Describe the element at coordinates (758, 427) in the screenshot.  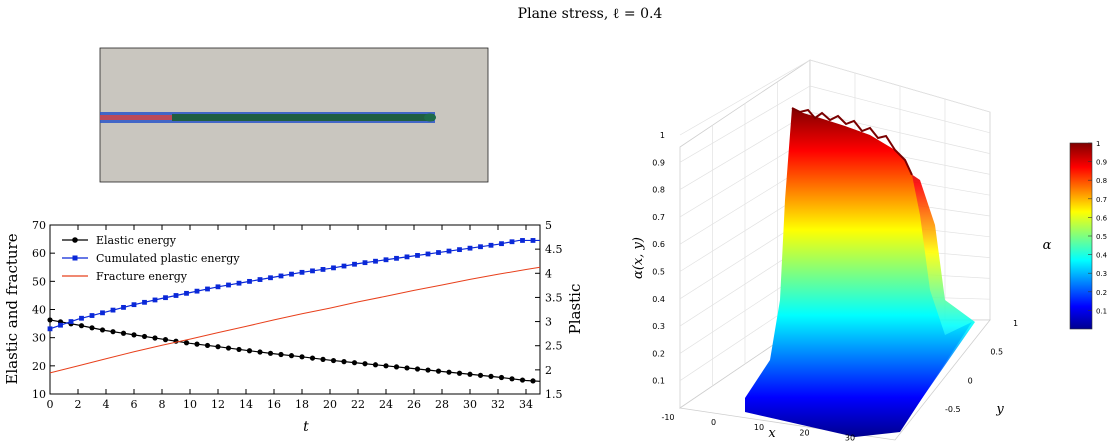
I see `x-axis-ticks: -10 0 10 20 30` at that location.